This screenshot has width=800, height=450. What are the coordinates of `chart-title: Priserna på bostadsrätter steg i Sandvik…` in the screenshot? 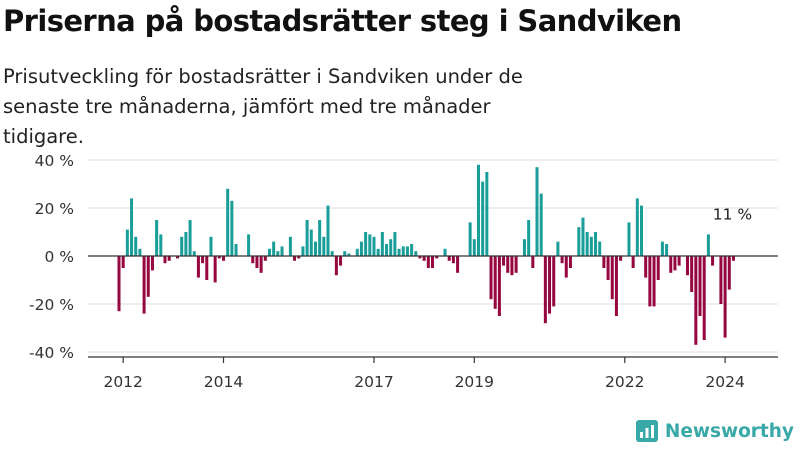 It's located at (342, 21).